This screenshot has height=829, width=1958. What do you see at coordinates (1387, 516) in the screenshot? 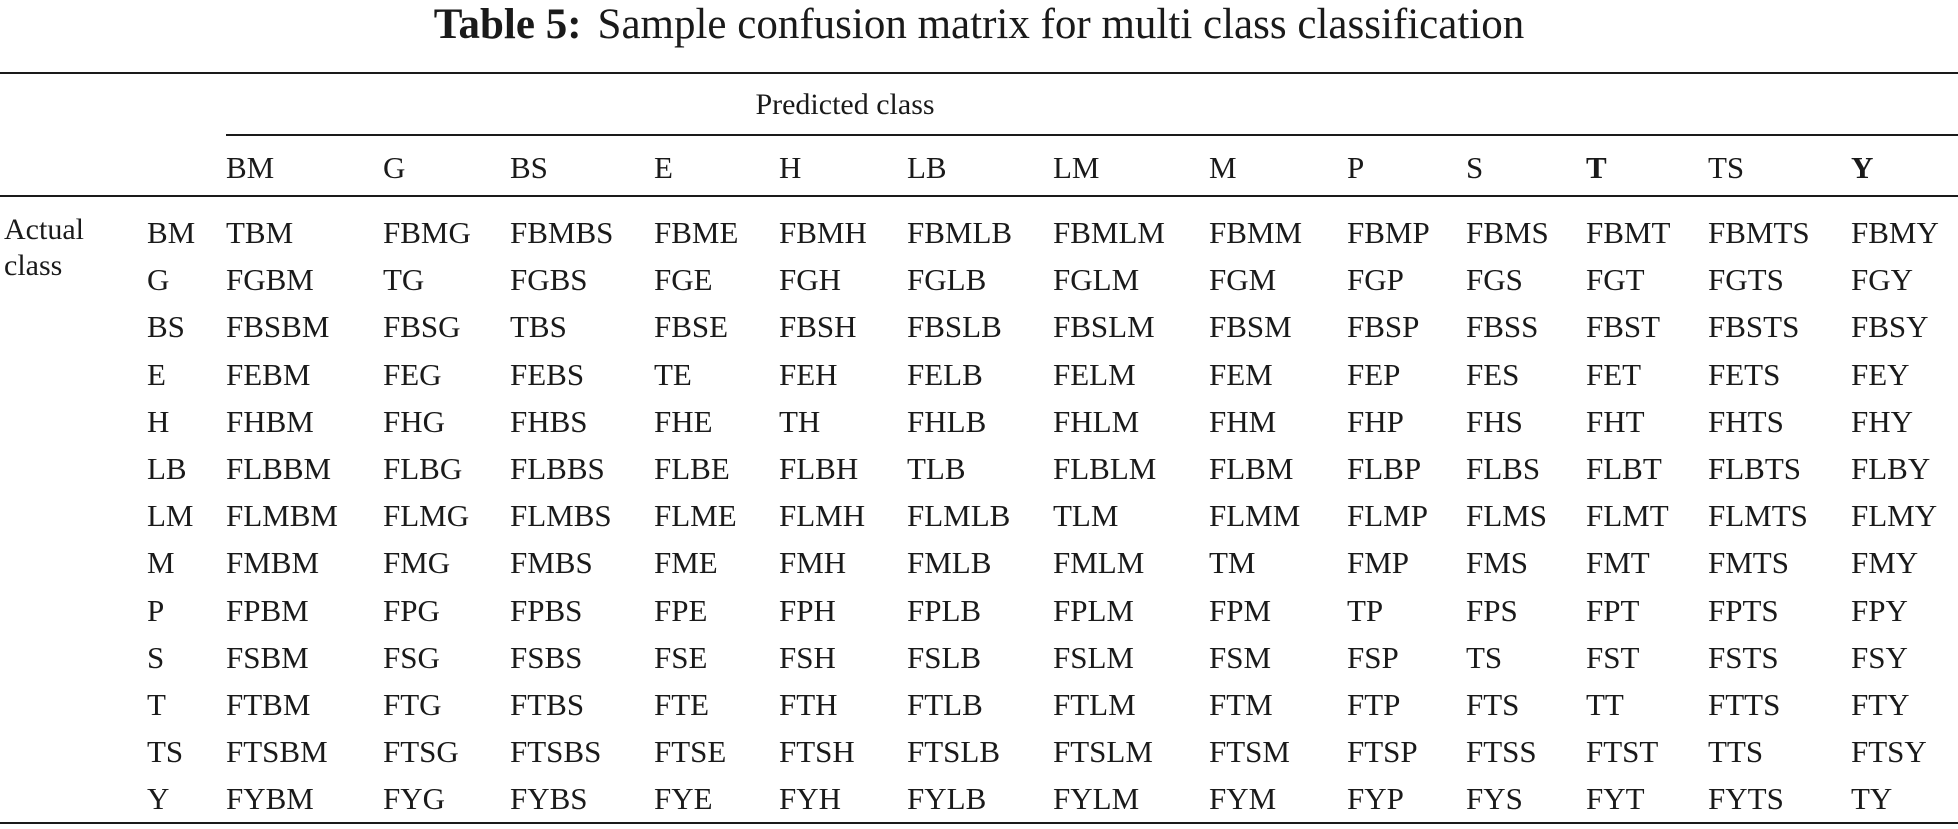
I see `matrix-cell: FLMP` at bounding box center [1387, 516].